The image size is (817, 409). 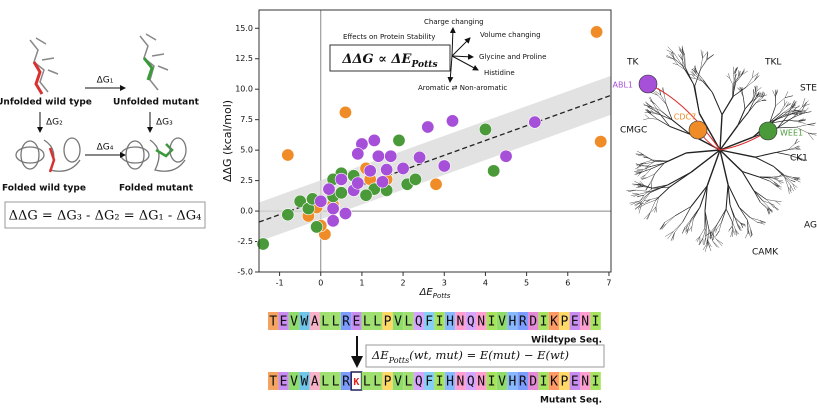 I want to click on kinase-label: ABL1, so click(x=622, y=85).